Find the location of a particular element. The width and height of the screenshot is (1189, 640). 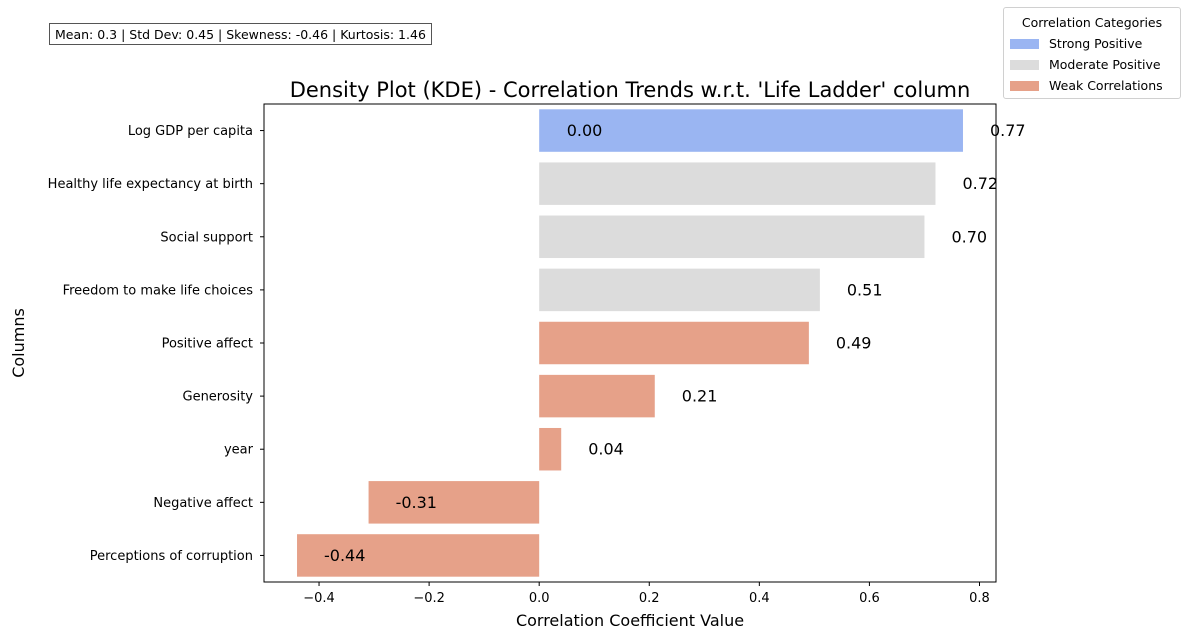

x-axis-label: Correlation Coefficient Value is located at coordinates (630, 620).